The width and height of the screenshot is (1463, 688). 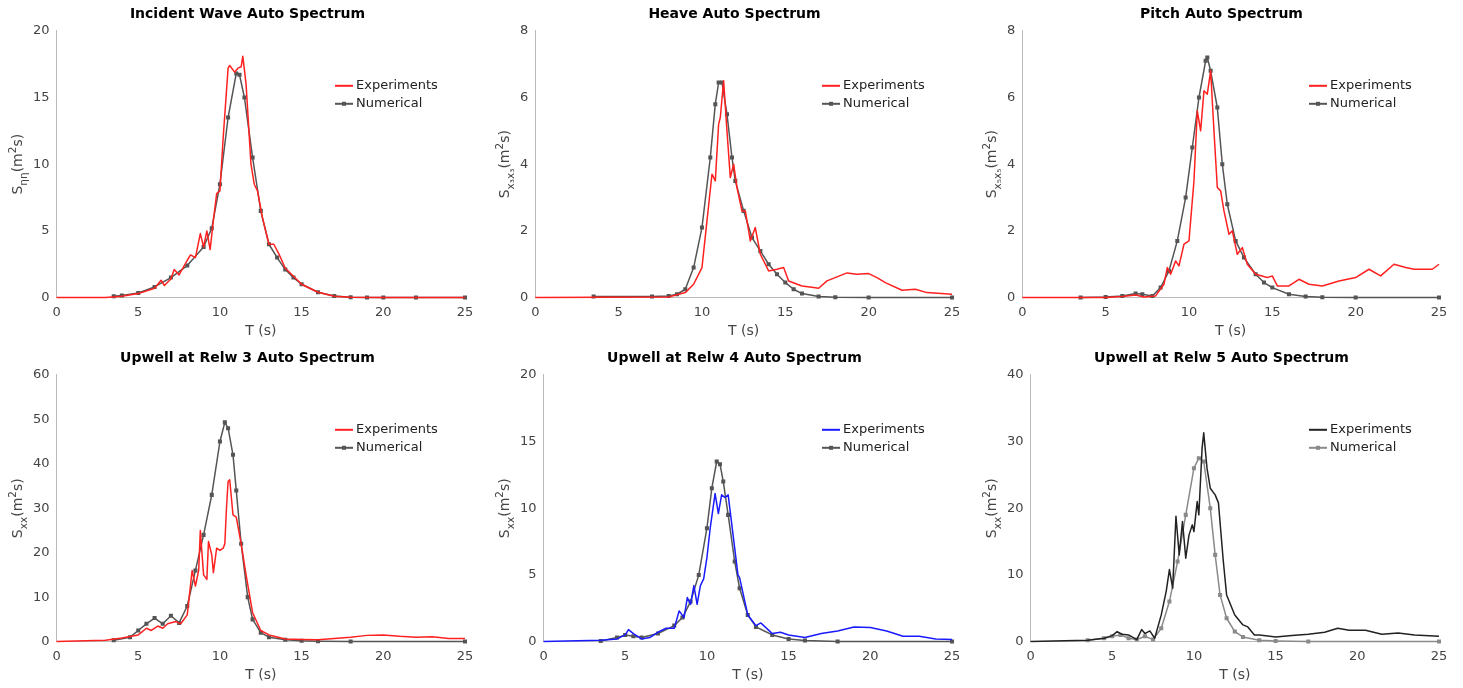 I want to click on y-axis-title: Sx₅x₅(m2s), so click(x=991, y=164).